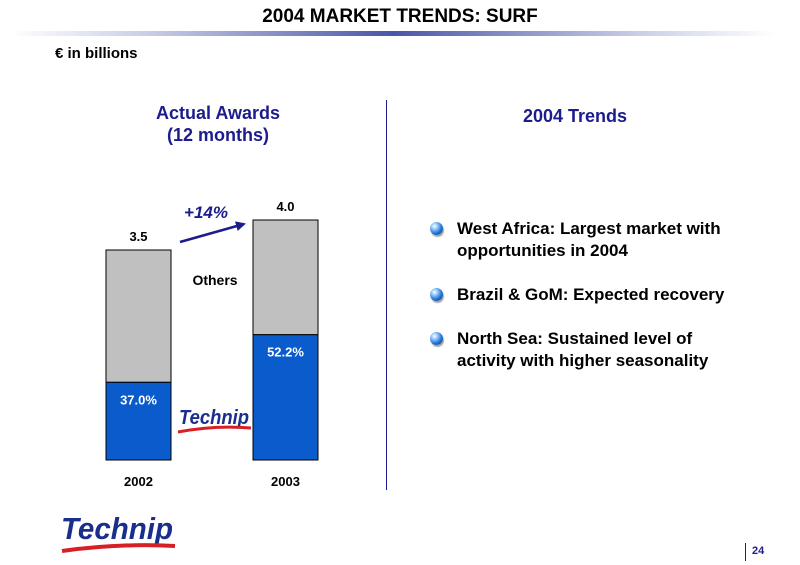 Image resolution: width=800 pixels, height=565 pixels. I want to click on vertical-divider, so click(386, 295).